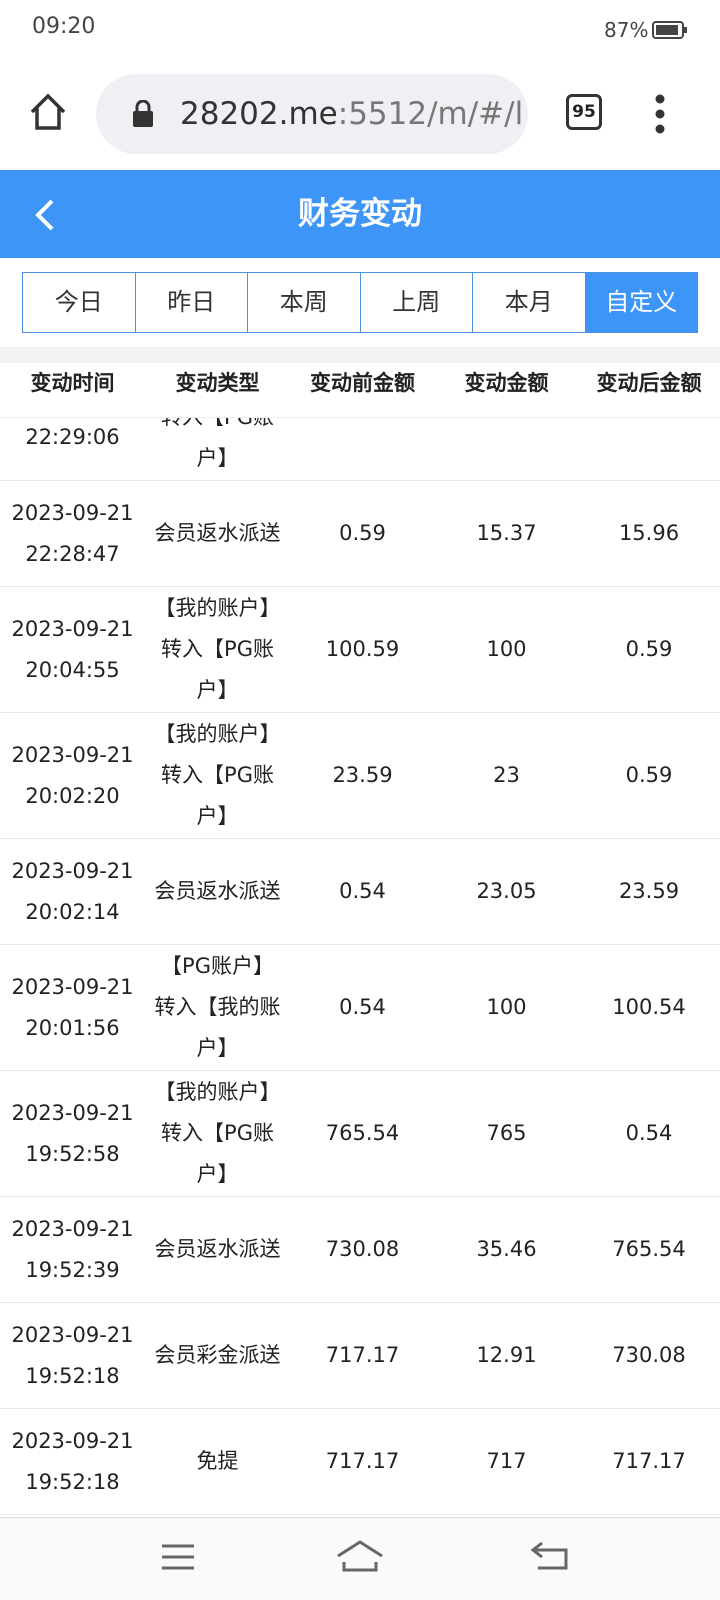 Image resolution: width=720 pixels, height=1600 pixels. What do you see at coordinates (72, 437) in the screenshot?
I see `time-line: 22:29:06` at bounding box center [72, 437].